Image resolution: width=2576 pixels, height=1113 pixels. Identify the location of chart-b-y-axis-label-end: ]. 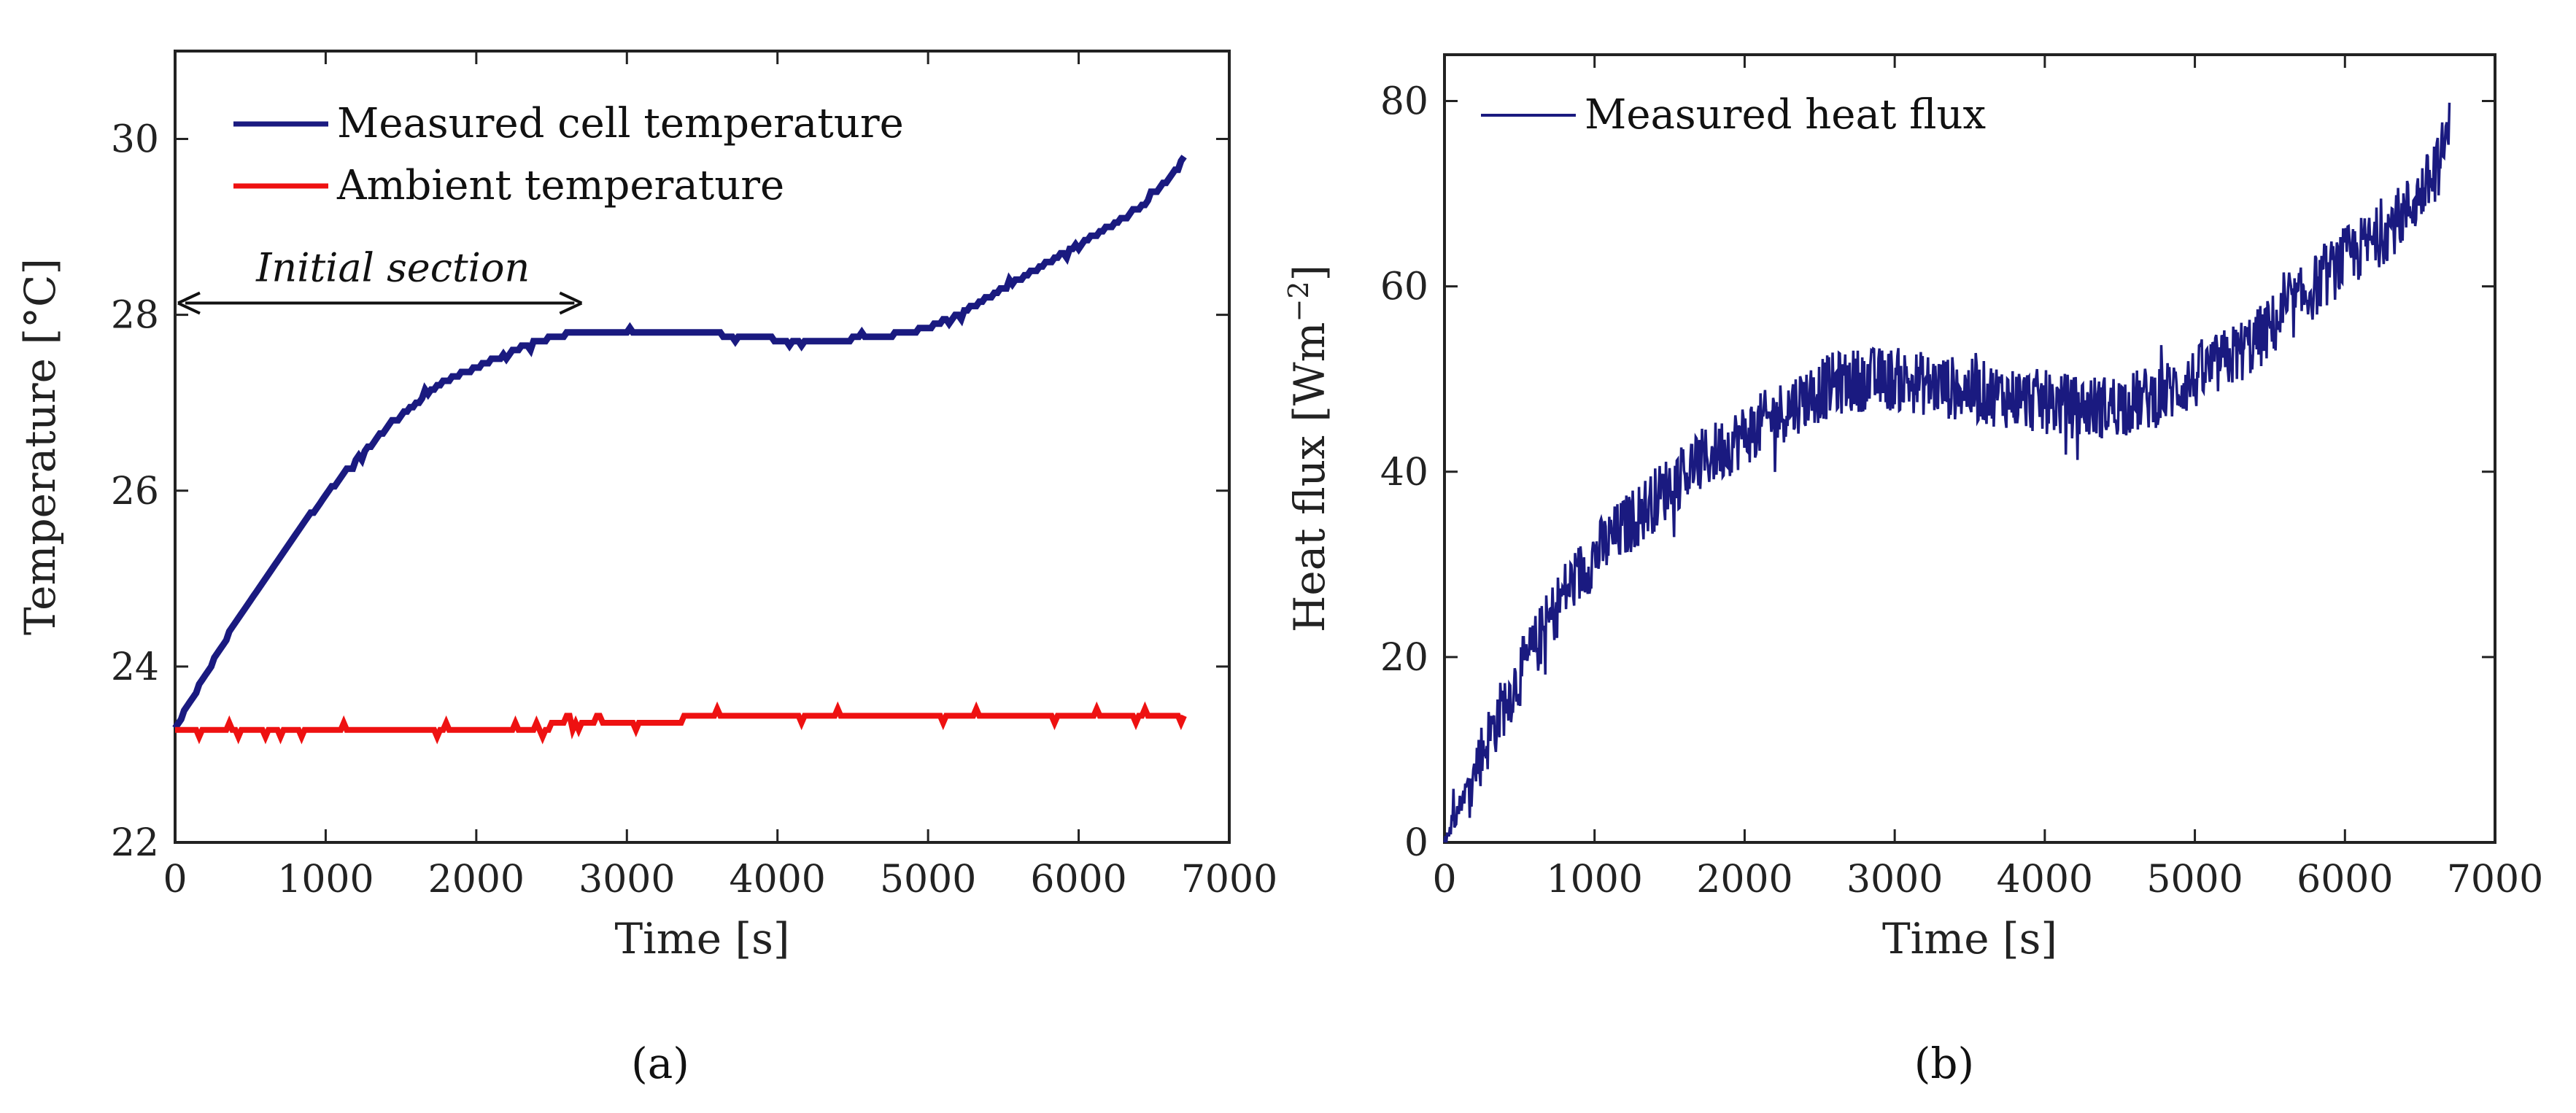
(1309, 273).